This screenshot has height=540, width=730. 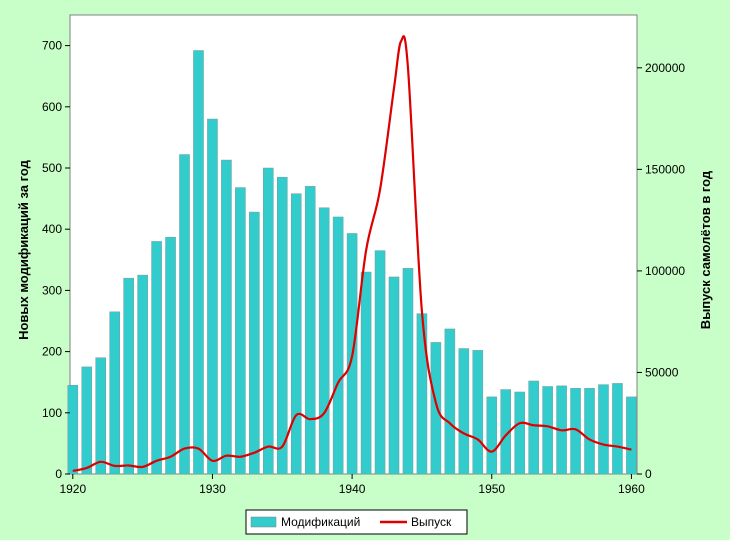 I want to click on y-axis-title-right: Выпуск самолётов в год, so click(x=705, y=249).